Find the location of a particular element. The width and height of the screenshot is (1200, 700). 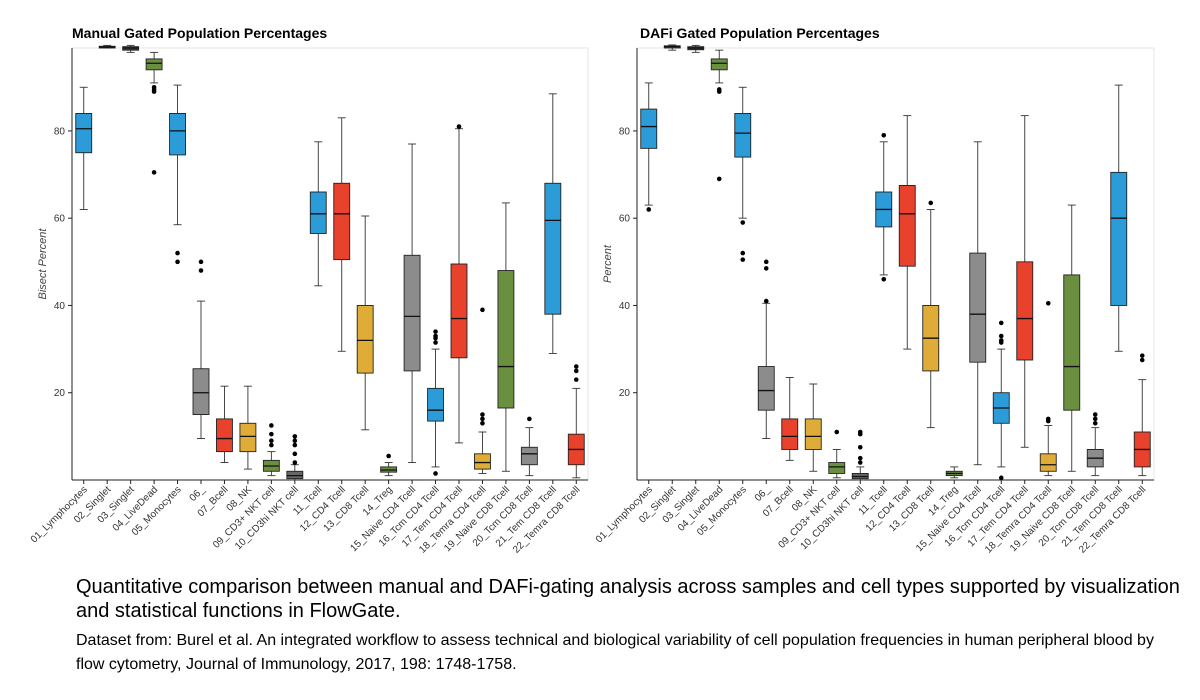

y-axis-label: Bisect Percent is located at coordinates (43, 264).